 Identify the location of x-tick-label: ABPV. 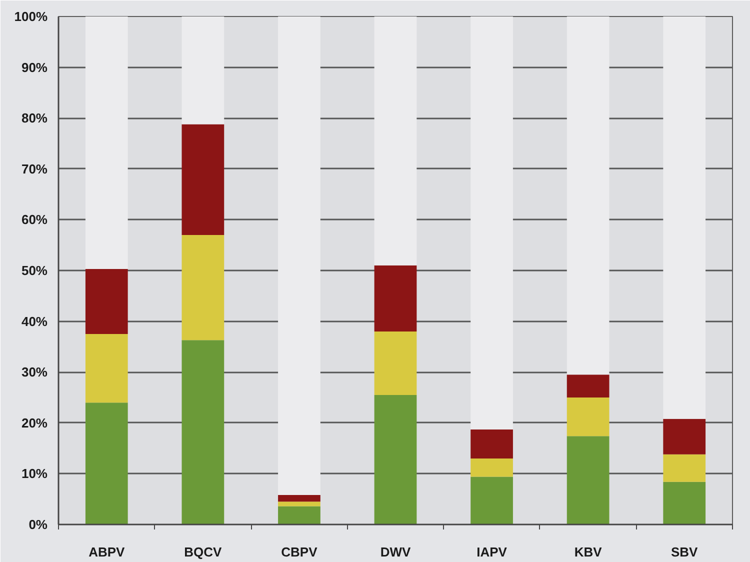
(107, 552).